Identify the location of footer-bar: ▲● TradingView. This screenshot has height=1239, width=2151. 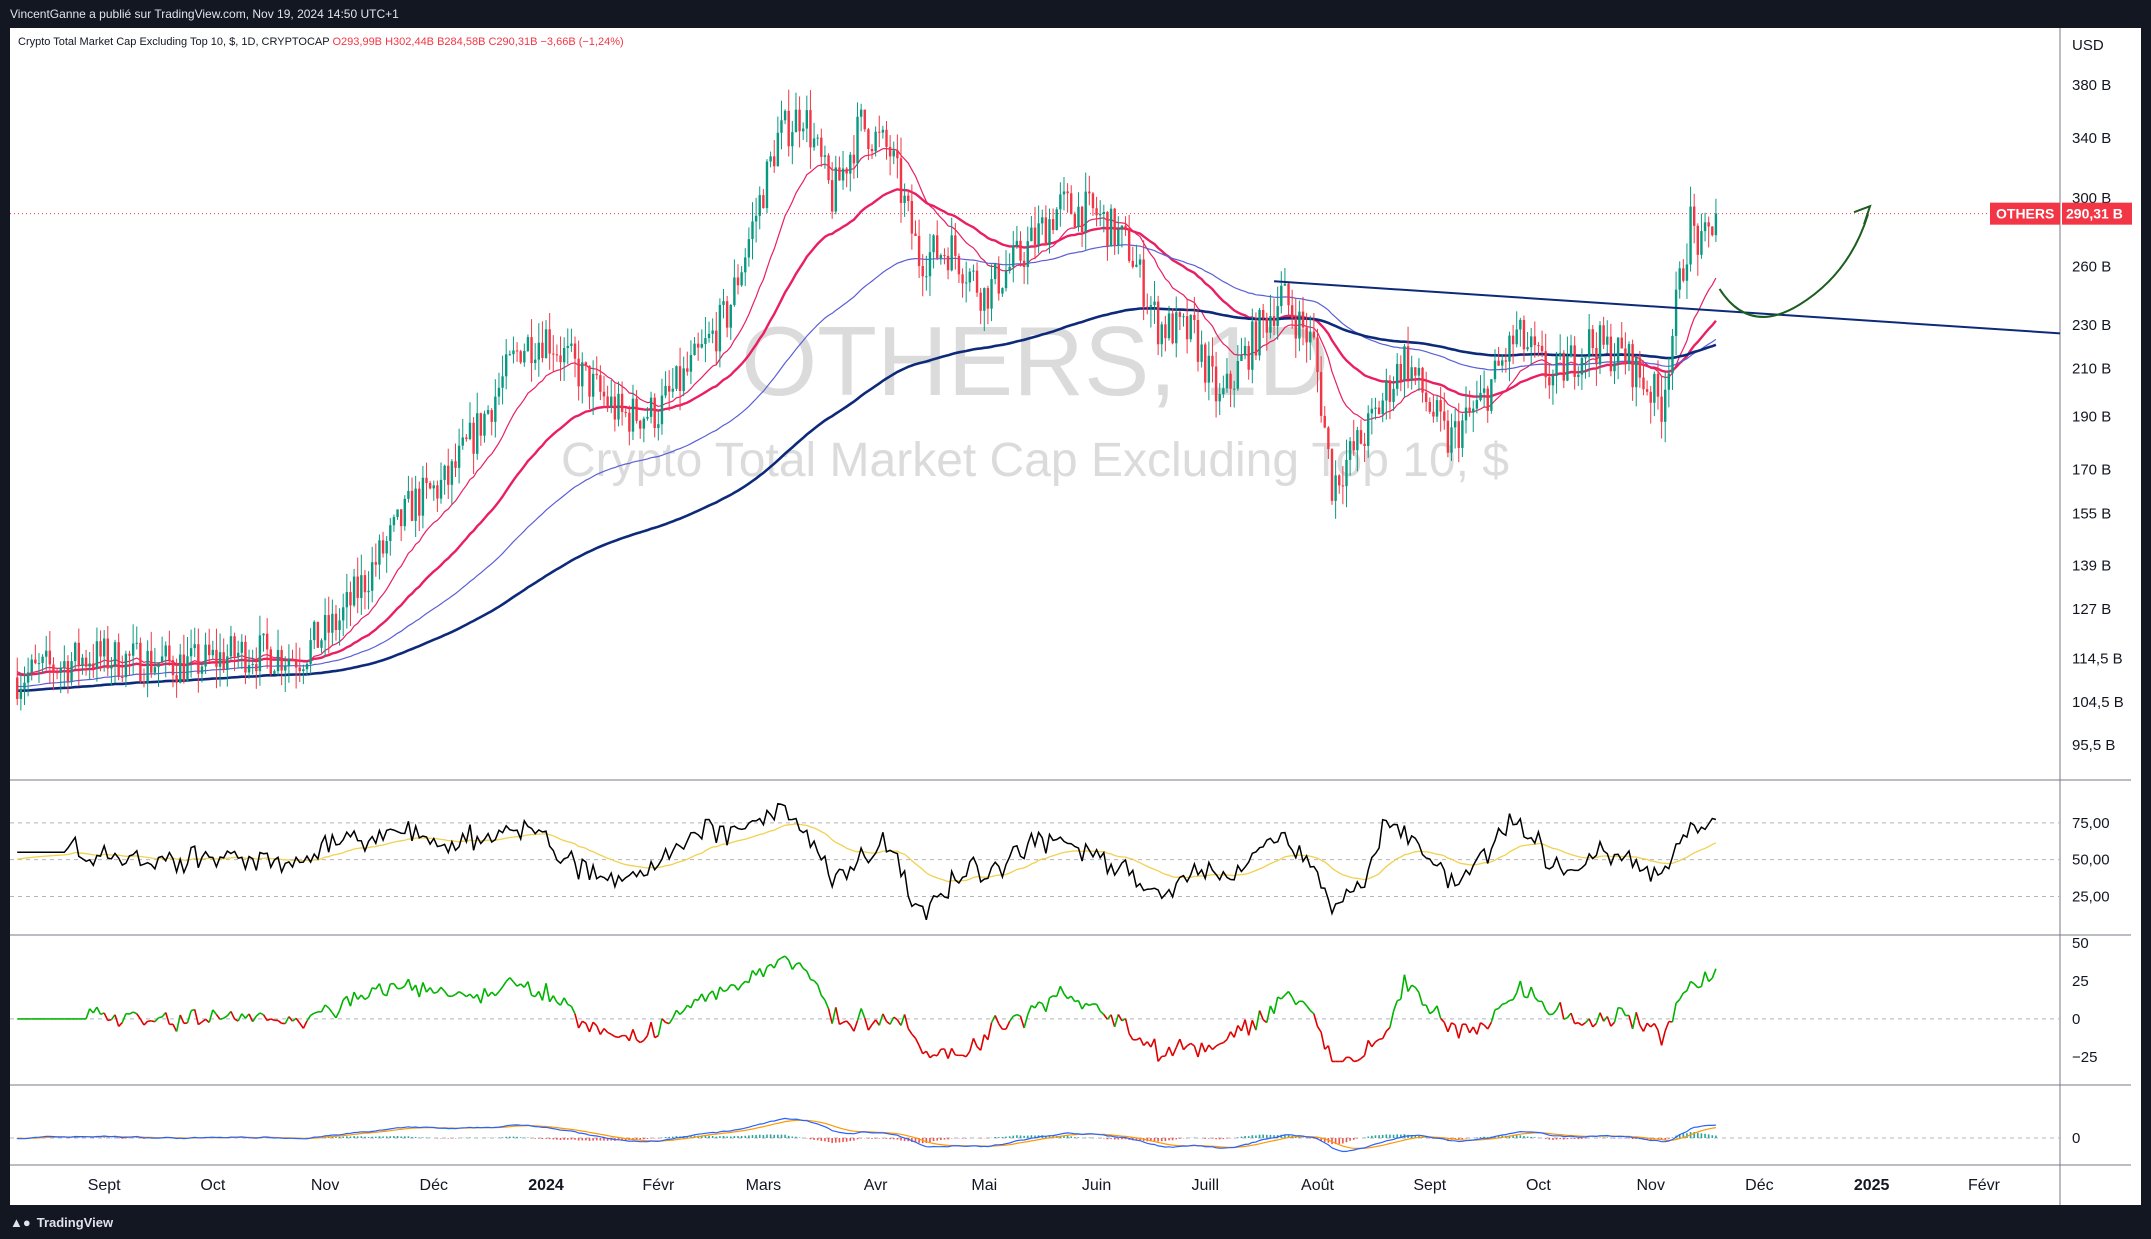
(1075, 1222).